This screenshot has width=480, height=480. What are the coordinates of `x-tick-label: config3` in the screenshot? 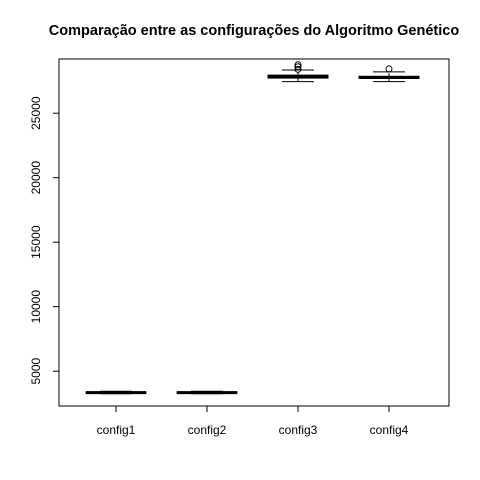 It's located at (298, 430).